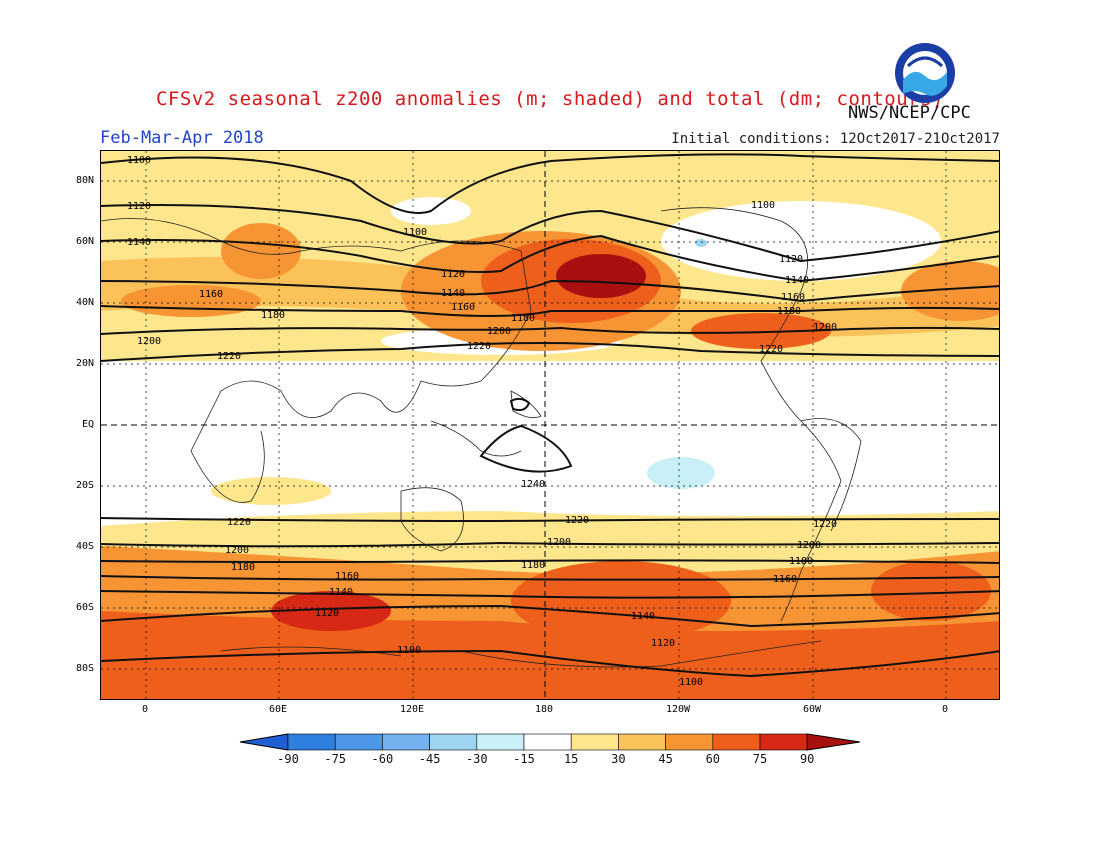  What do you see at coordinates (681, 473) in the screenshot?
I see `negative-anomaly-south-pacific` at bounding box center [681, 473].